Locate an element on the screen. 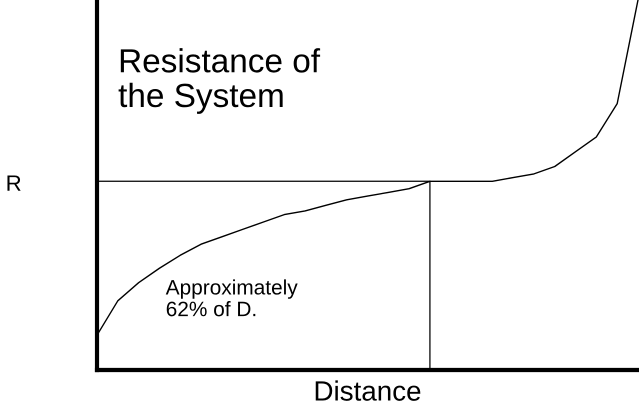  annotation: Approximately 62% of D. is located at coordinates (232, 297).